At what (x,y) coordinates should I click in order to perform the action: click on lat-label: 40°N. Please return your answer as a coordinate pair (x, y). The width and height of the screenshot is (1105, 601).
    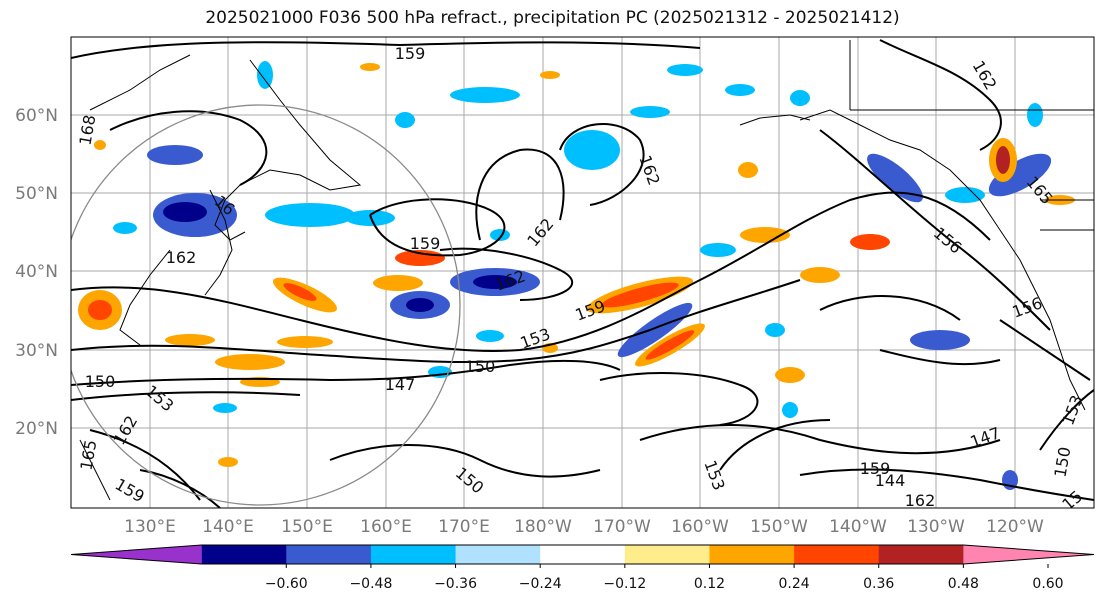
    Looking at the image, I should click on (36, 272).